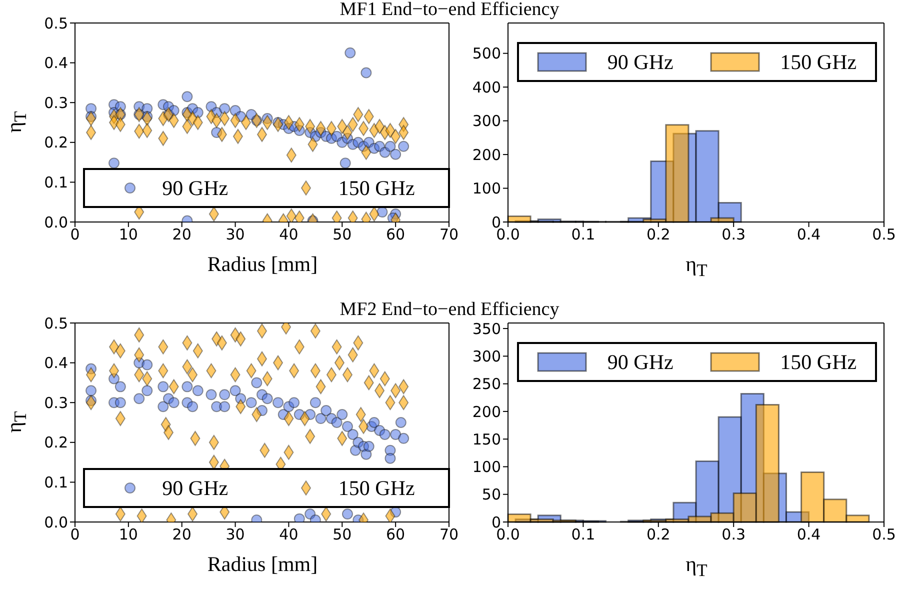 The width and height of the screenshot is (899, 592). I want to click on chart-title: MF2 End−to−end Efficiency, so click(450, 309).